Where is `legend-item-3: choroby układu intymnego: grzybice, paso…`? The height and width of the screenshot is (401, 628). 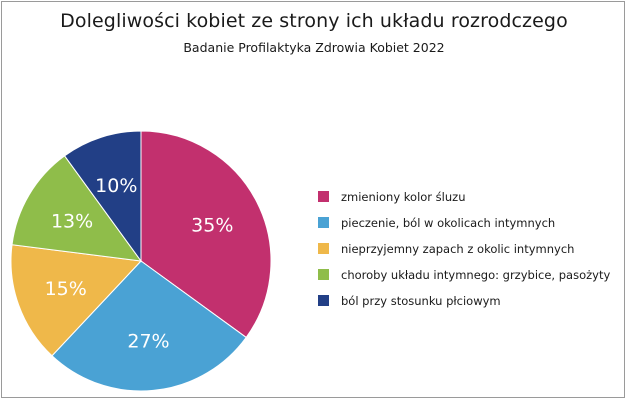
legend-item-3: choroby układu intymnego: grzybice, paso… is located at coordinates (464, 274).